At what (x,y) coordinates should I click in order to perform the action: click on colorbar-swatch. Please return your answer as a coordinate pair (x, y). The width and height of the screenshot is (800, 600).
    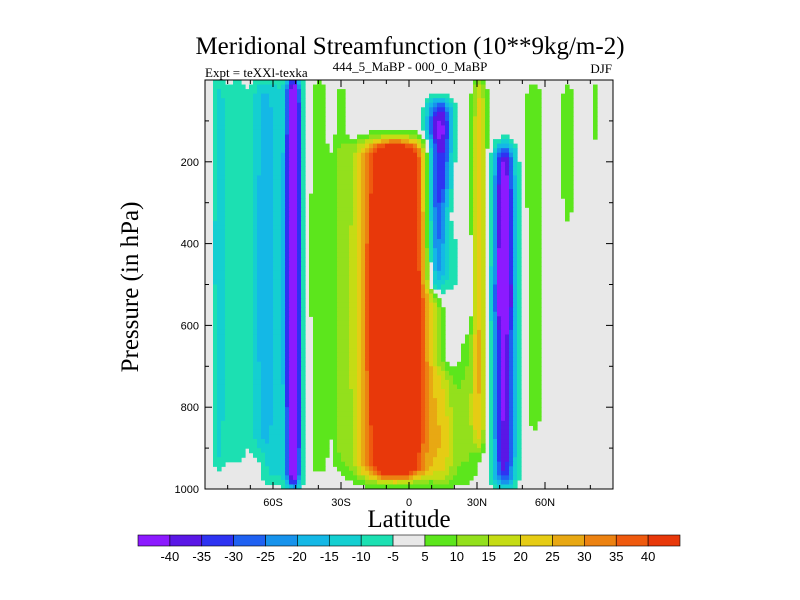
    Looking at the image, I should click on (345, 540).